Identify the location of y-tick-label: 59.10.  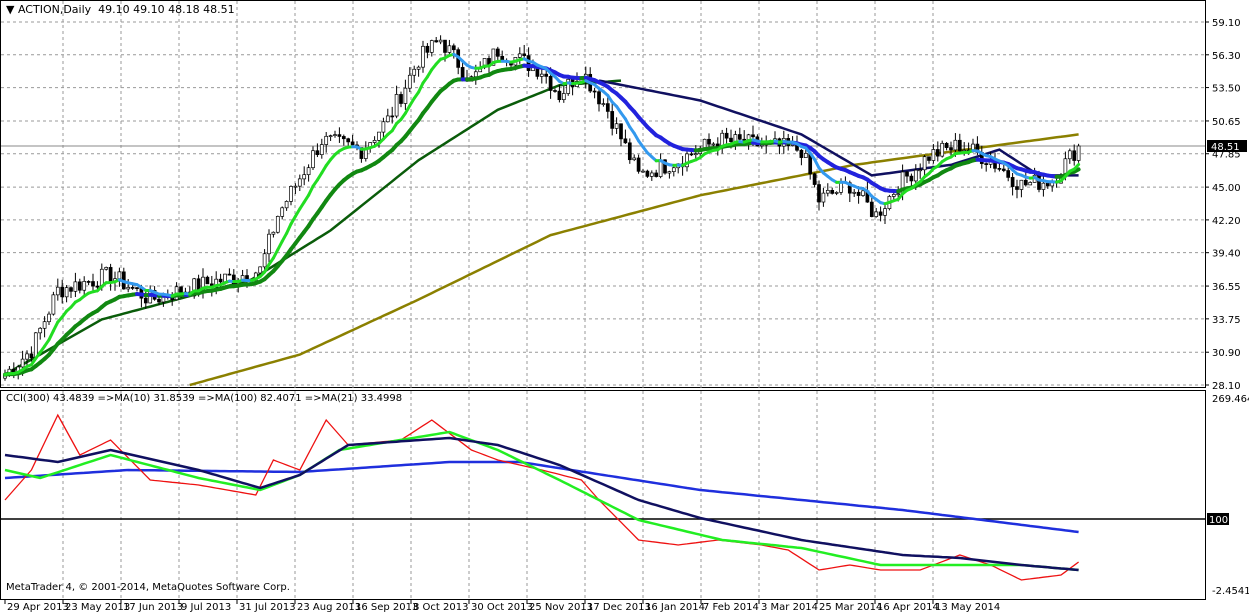
(1226, 23).